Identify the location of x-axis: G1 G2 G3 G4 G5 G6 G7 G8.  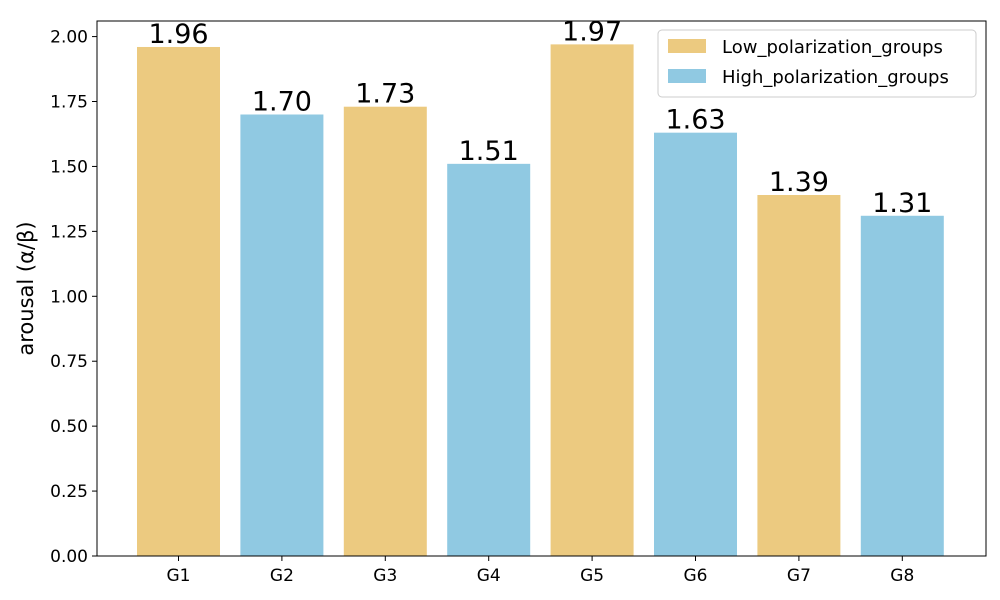
(540, 571).